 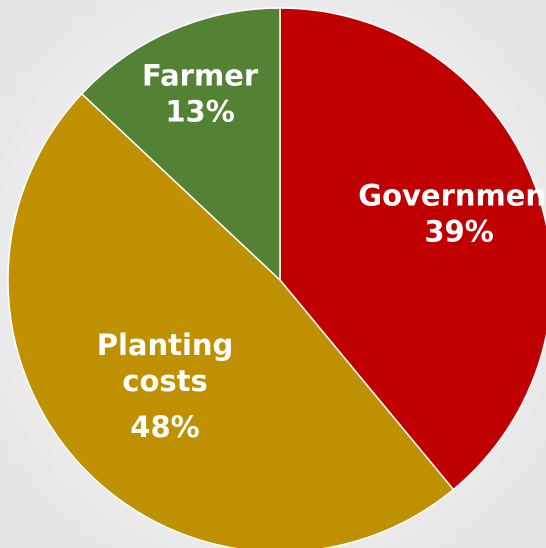 What do you see at coordinates (458, 232) in the screenshot?
I see `pie-value-label-government: 39%` at bounding box center [458, 232].